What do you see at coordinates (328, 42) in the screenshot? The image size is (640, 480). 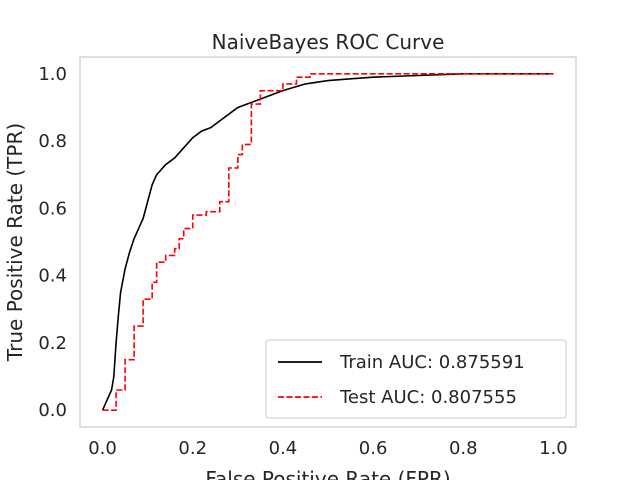 I see `chart-title: NaiveBayes ROC Curve` at bounding box center [328, 42].